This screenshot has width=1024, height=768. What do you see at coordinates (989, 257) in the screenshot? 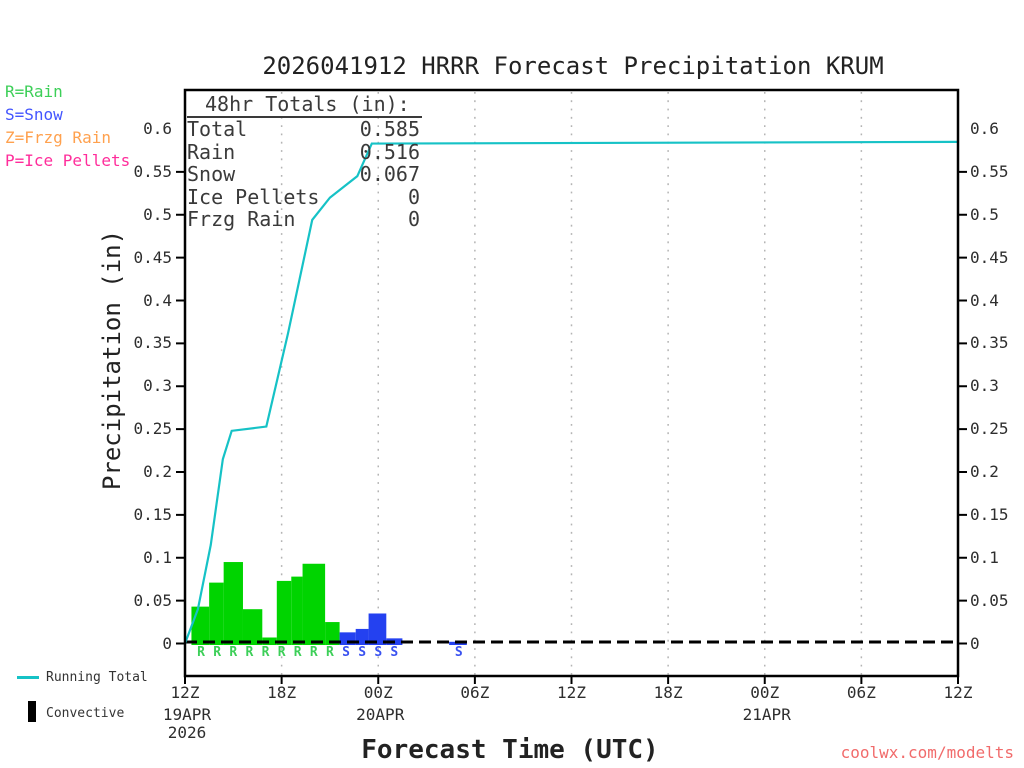
I see `y-tick-label-right: 0.45` at bounding box center [989, 257].